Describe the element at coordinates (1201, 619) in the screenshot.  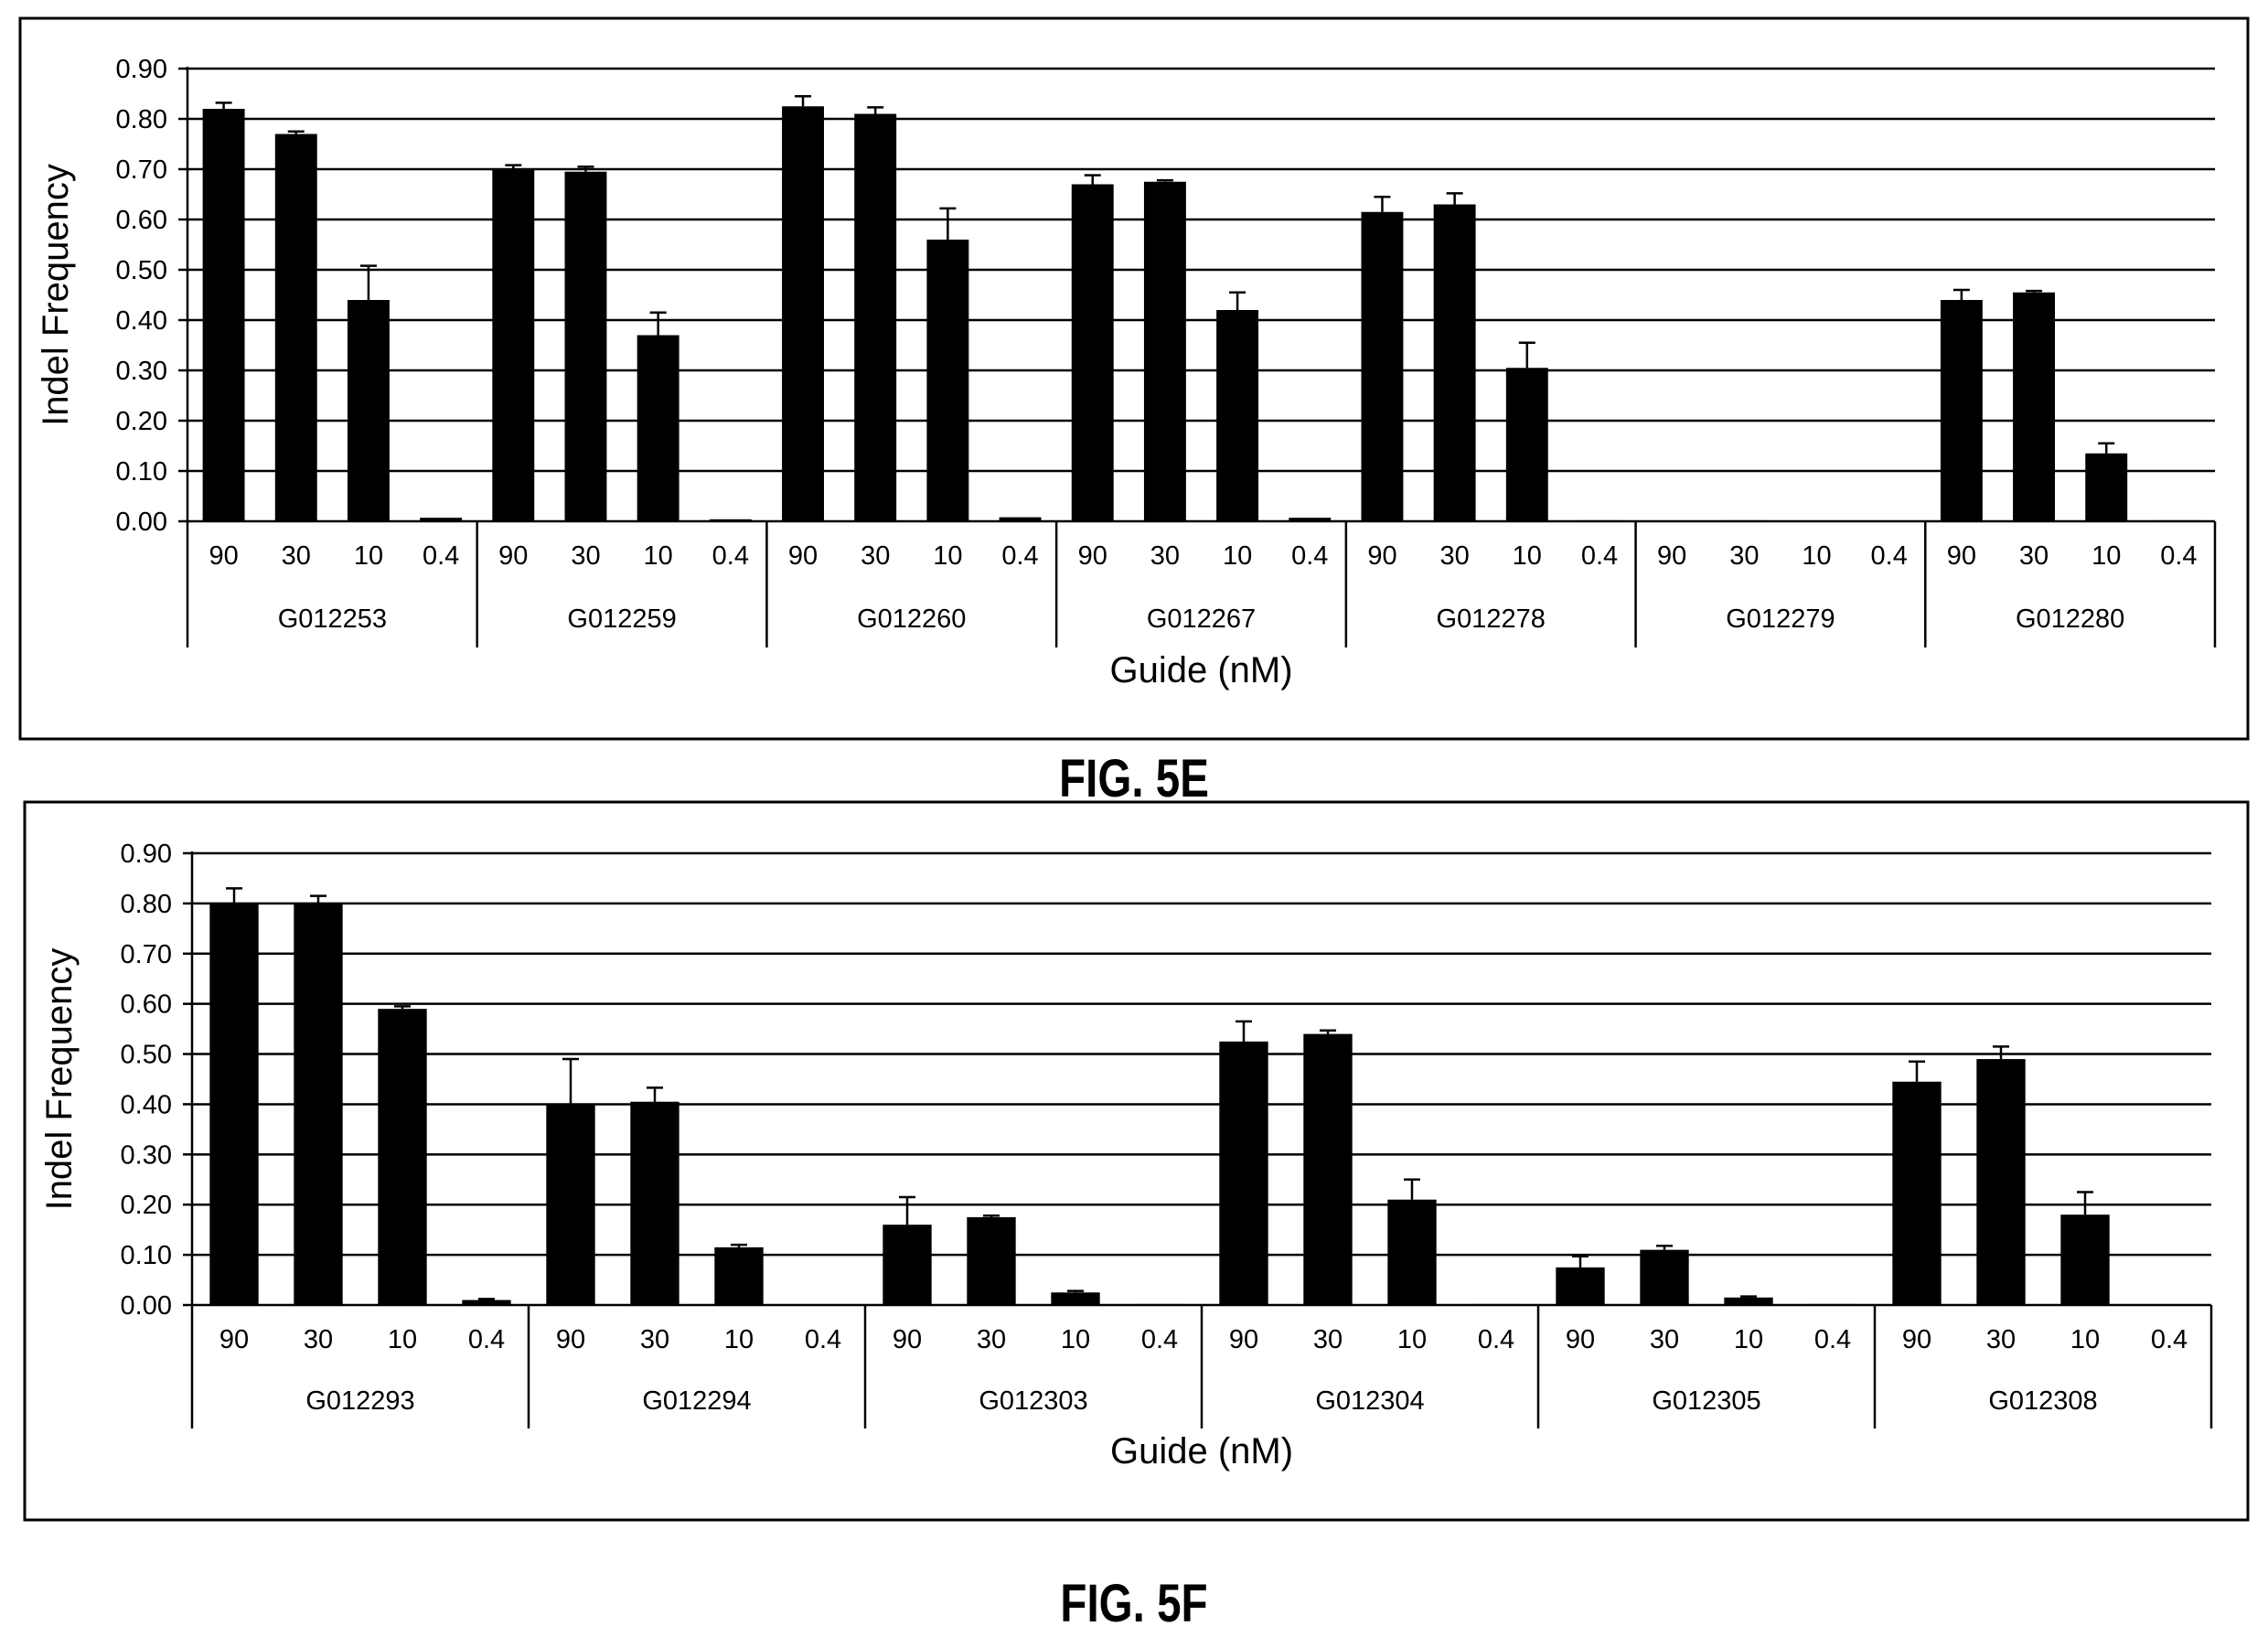
I see `group-label: G012267` at that location.